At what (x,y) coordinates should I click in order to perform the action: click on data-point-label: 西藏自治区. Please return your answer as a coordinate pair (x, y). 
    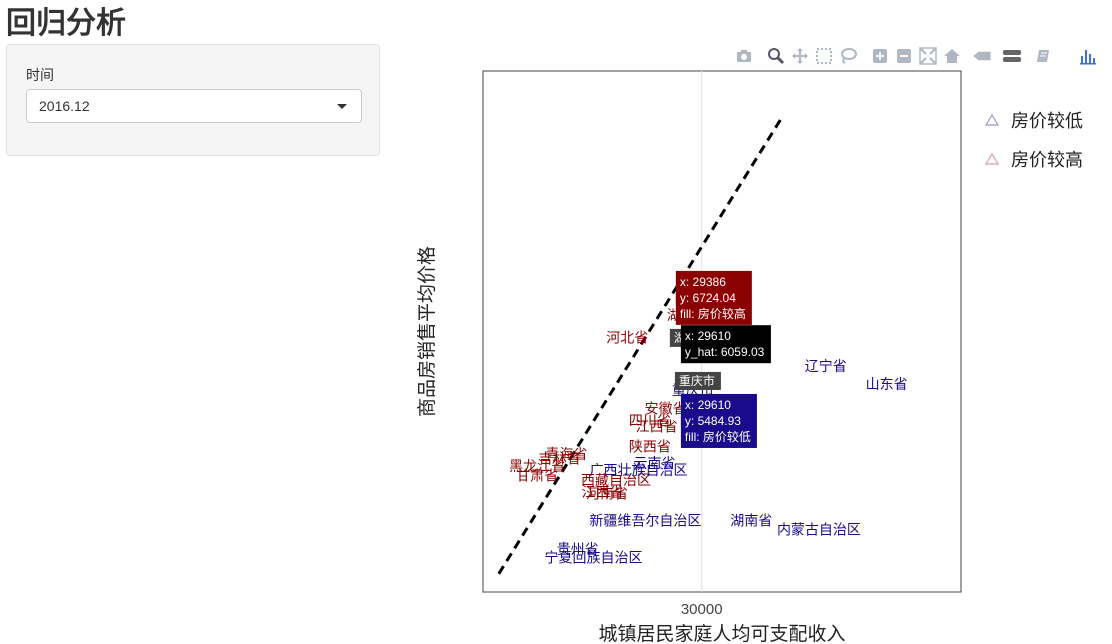
    Looking at the image, I should click on (616, 480).